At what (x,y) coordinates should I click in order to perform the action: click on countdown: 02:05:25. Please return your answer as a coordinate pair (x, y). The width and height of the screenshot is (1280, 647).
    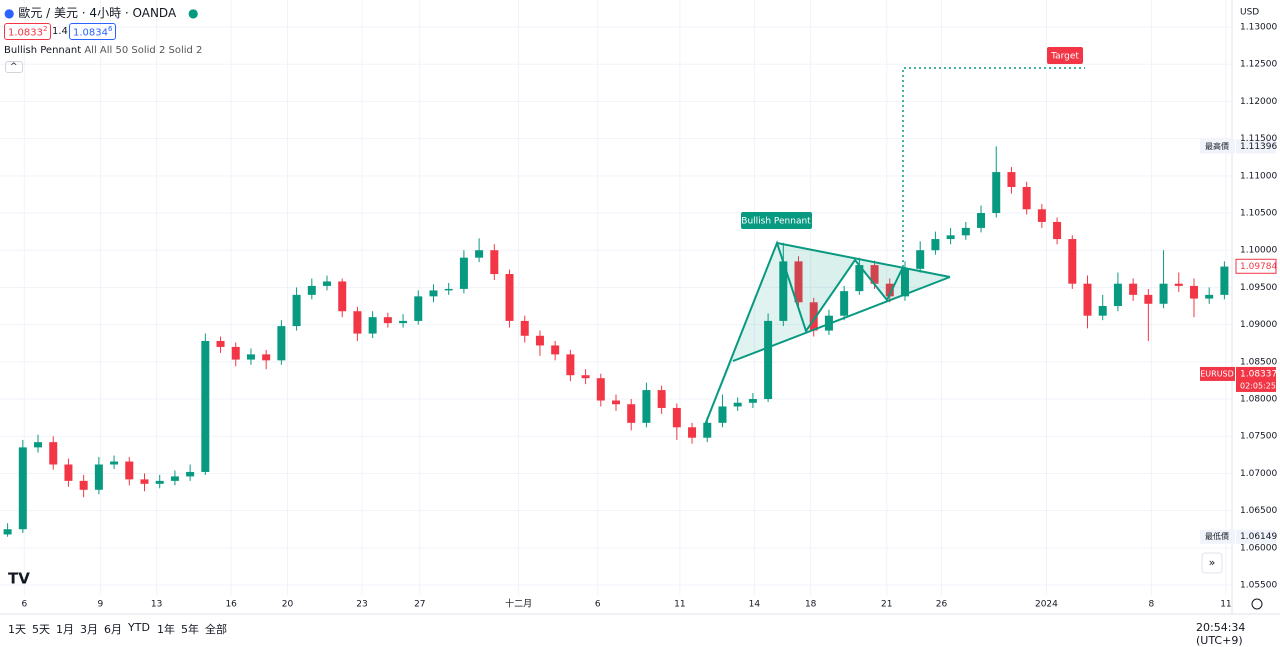
    Looking at the image, I should click on (1258, 385).